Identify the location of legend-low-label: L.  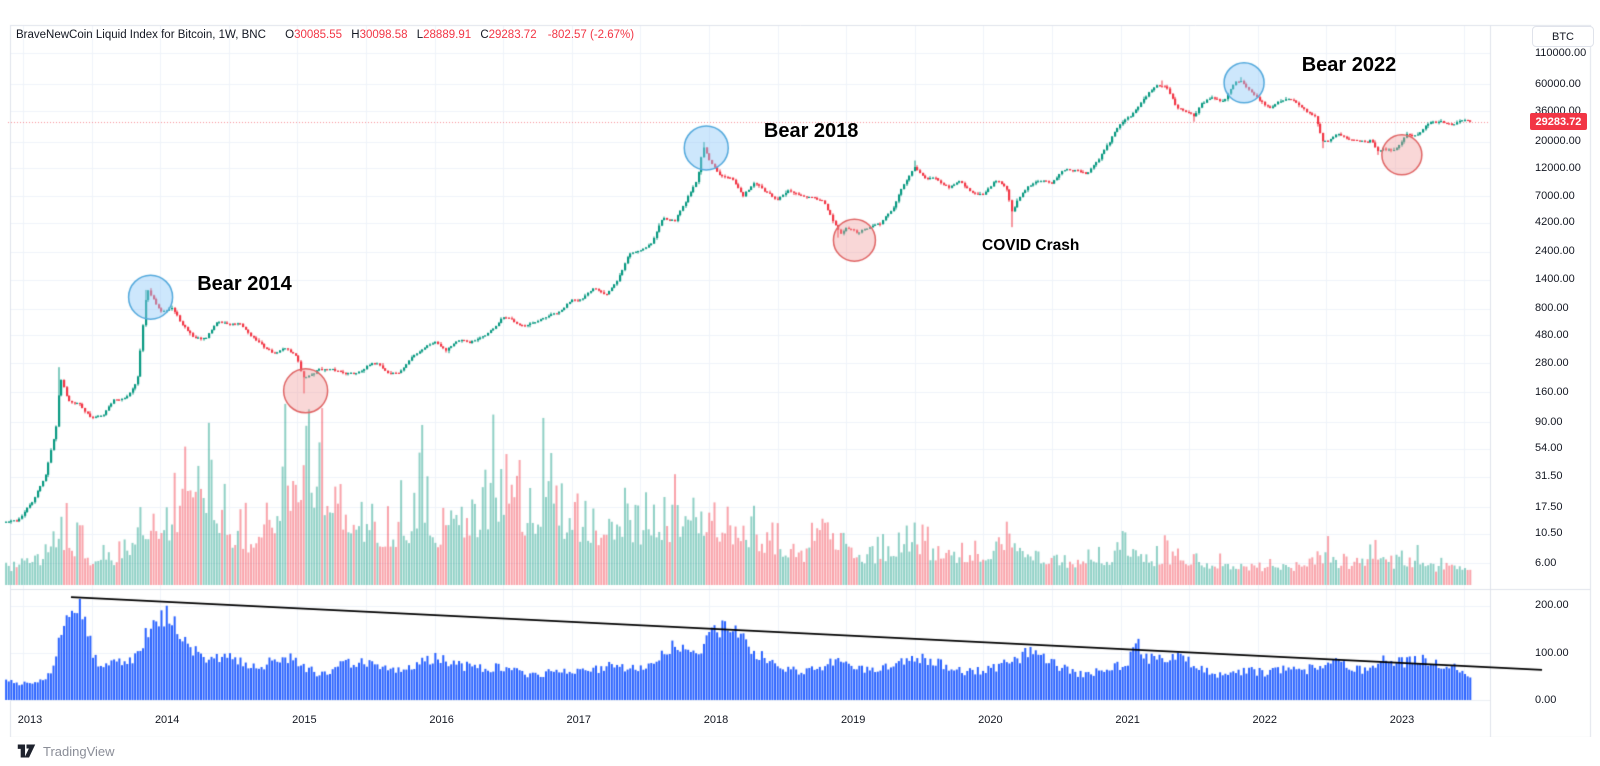
(420, 35).